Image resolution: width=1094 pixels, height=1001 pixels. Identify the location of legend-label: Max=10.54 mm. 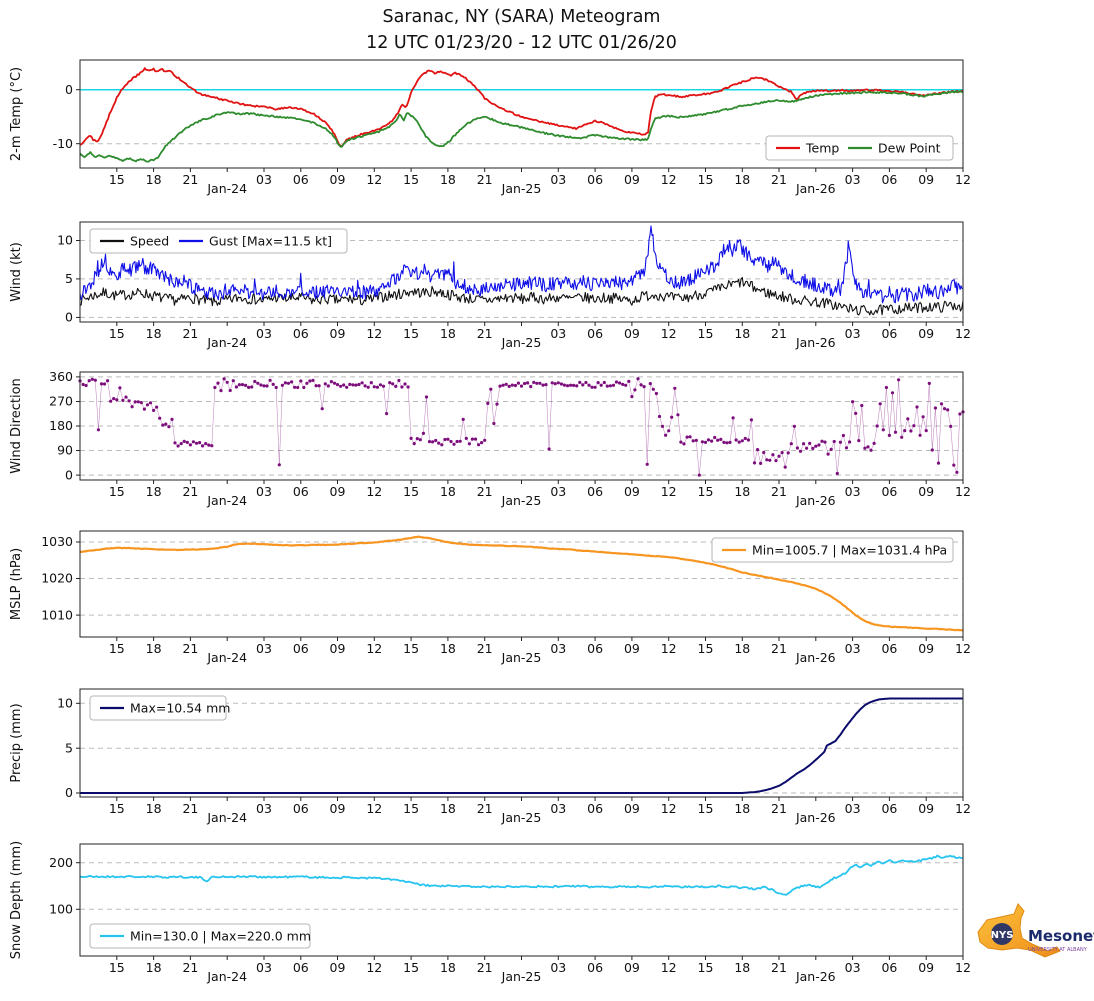
(180, 708).